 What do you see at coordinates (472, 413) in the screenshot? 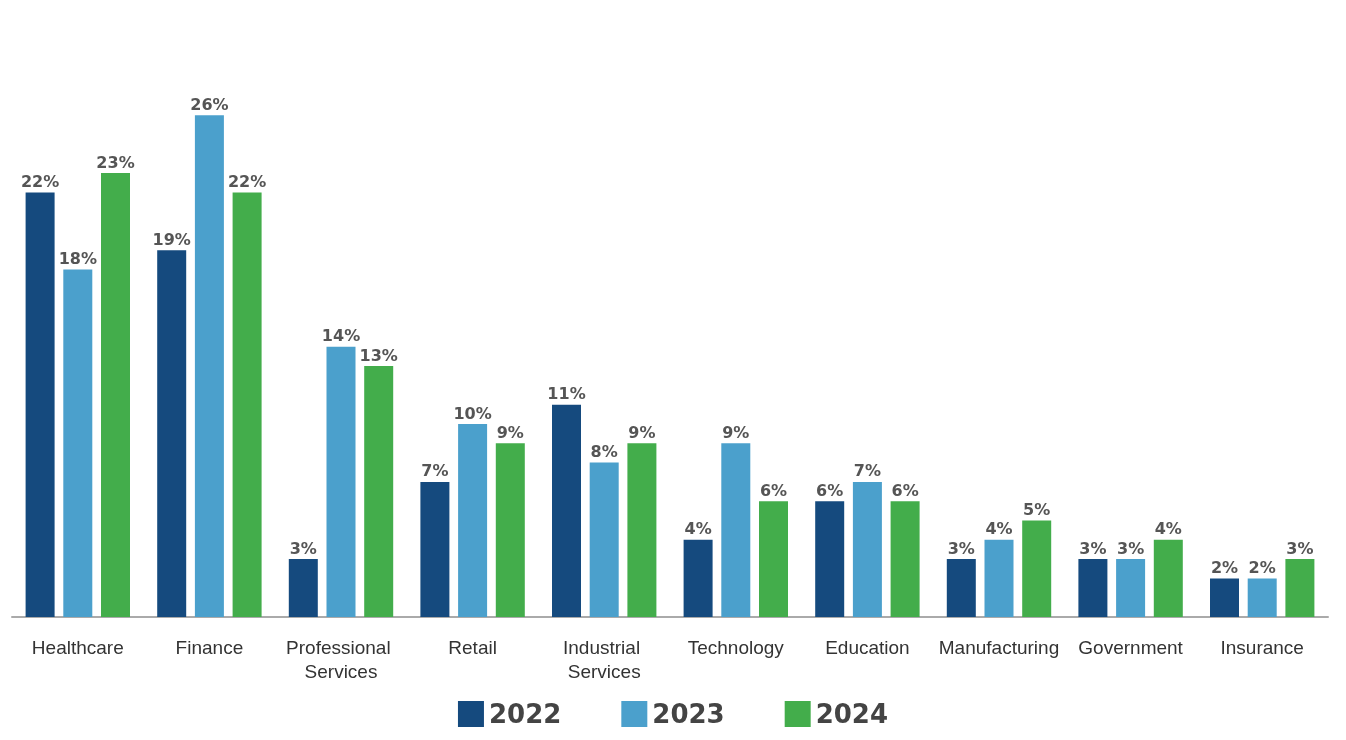
I see `data-label: 10%` at bounding box center [472, 413].